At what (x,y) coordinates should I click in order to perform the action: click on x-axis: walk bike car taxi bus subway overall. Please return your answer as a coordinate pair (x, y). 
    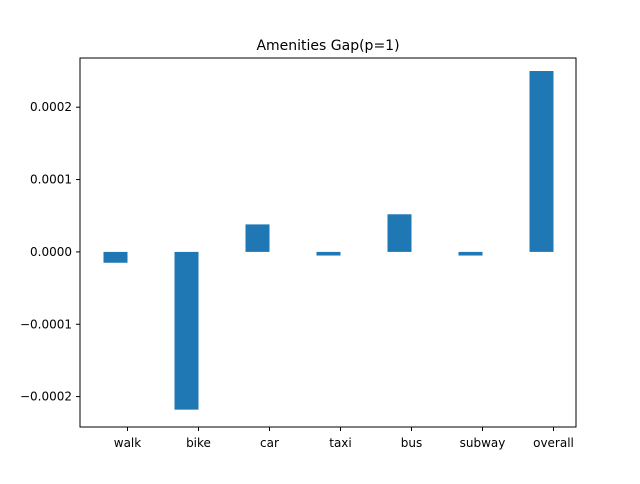
    Looking at the image, I should click on (344, 438).